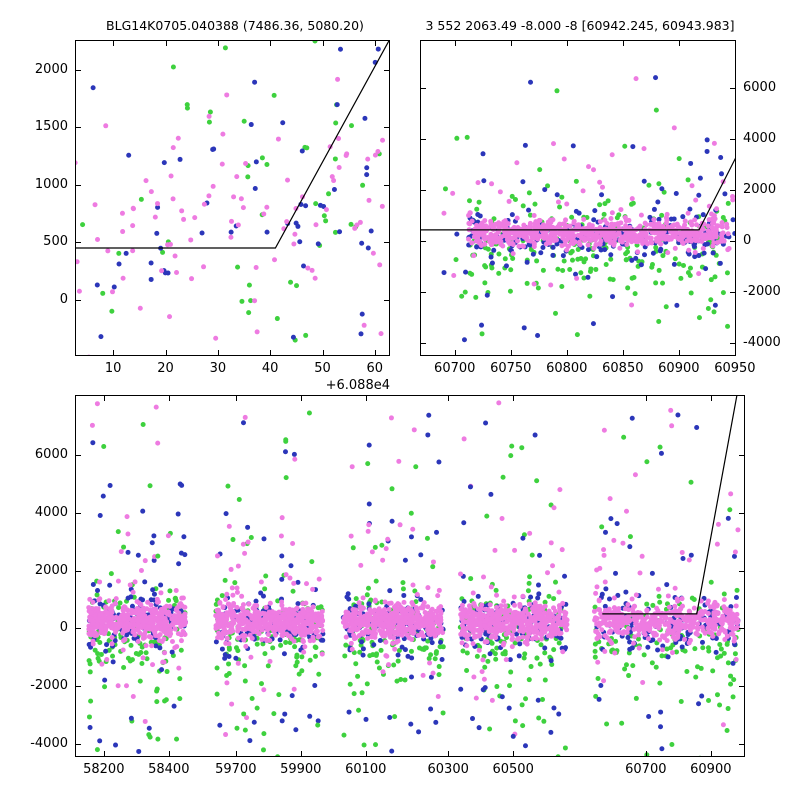 The image size is (800, 800). What do you see at coordinates (169, 769) in the screenshot?
I see `tick-label: 58400` at bounding box center [169, 769].